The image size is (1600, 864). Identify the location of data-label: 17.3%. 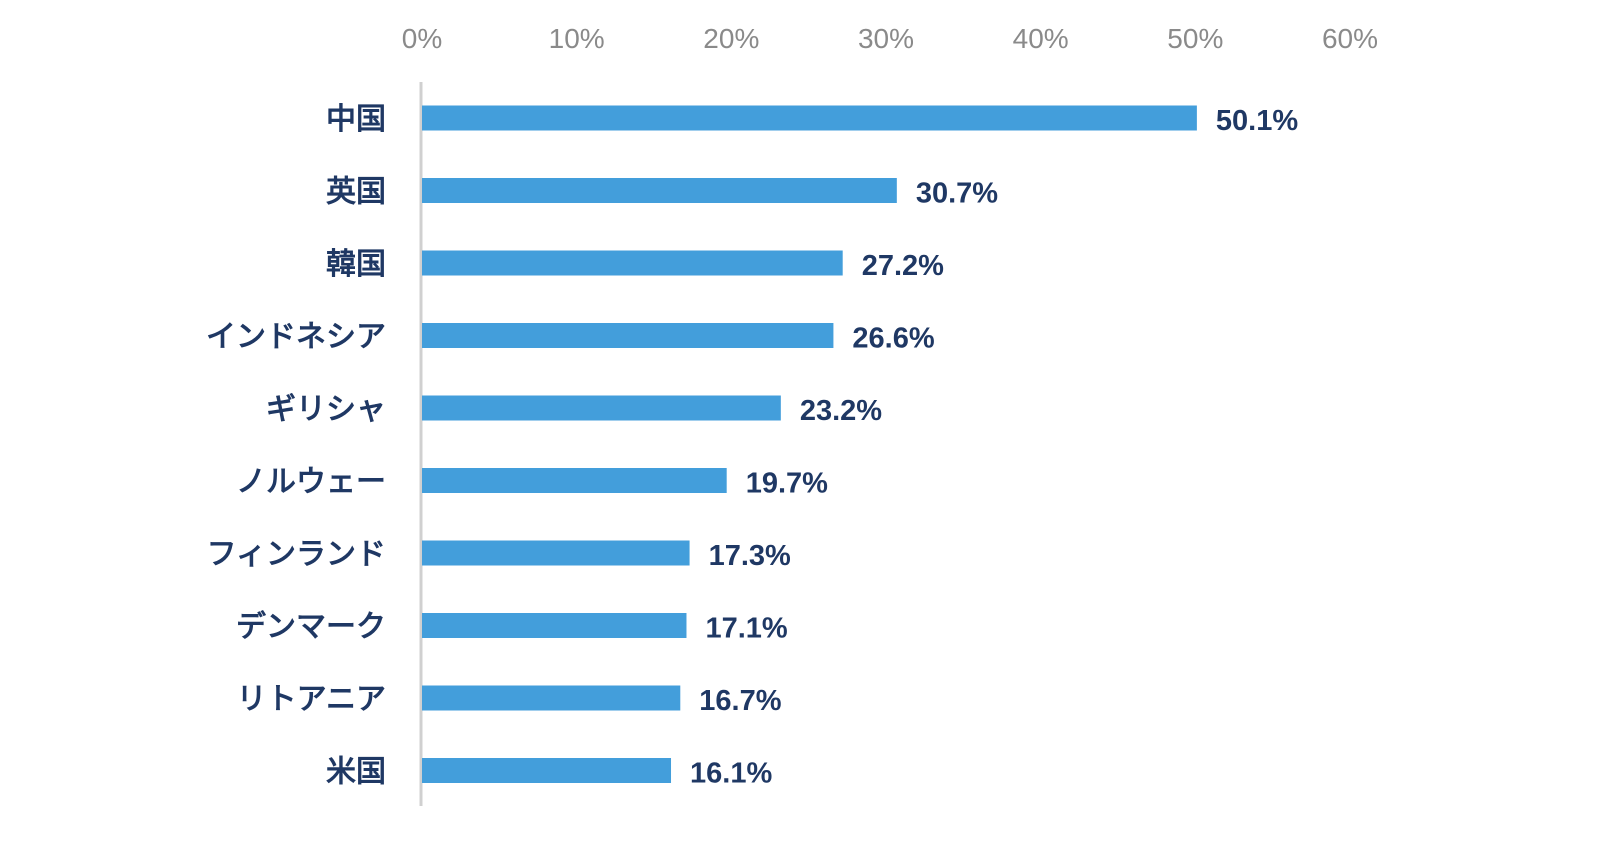
(750, 556).